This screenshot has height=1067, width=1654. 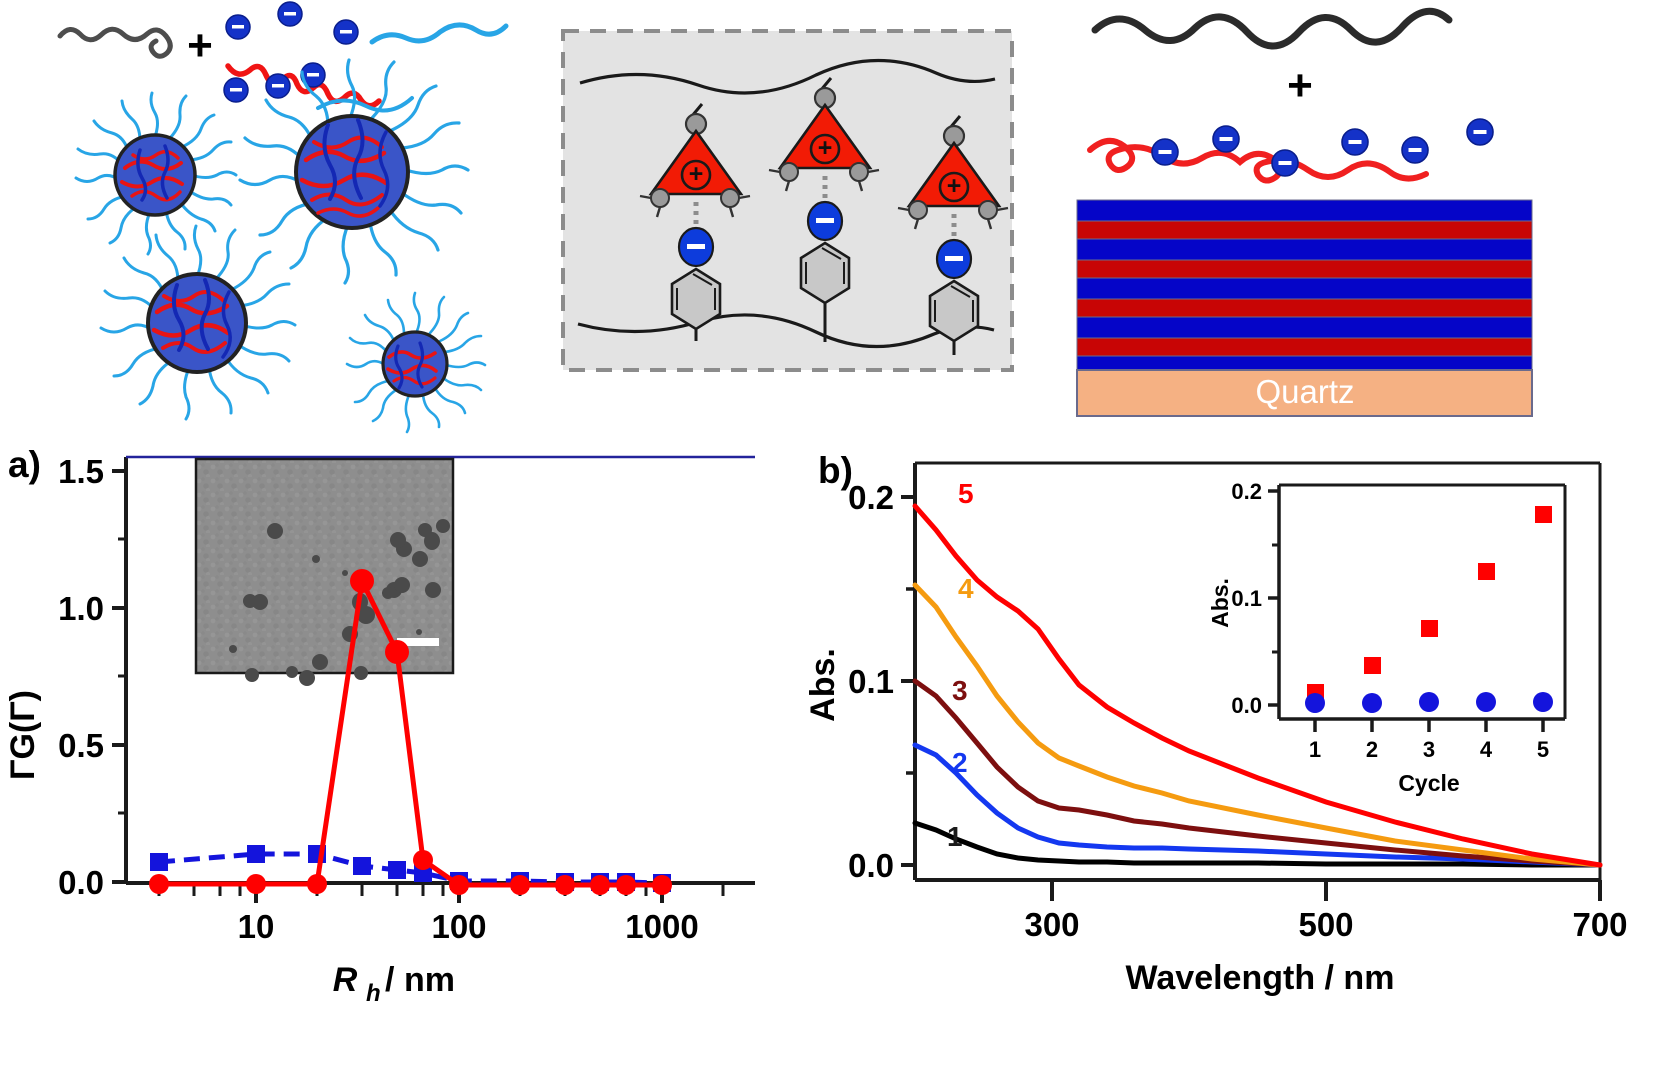 What do you see at coordinates (200, 45) in the screenshot?
I see `plus-sign-left: +` at bounding box center [200, 45].